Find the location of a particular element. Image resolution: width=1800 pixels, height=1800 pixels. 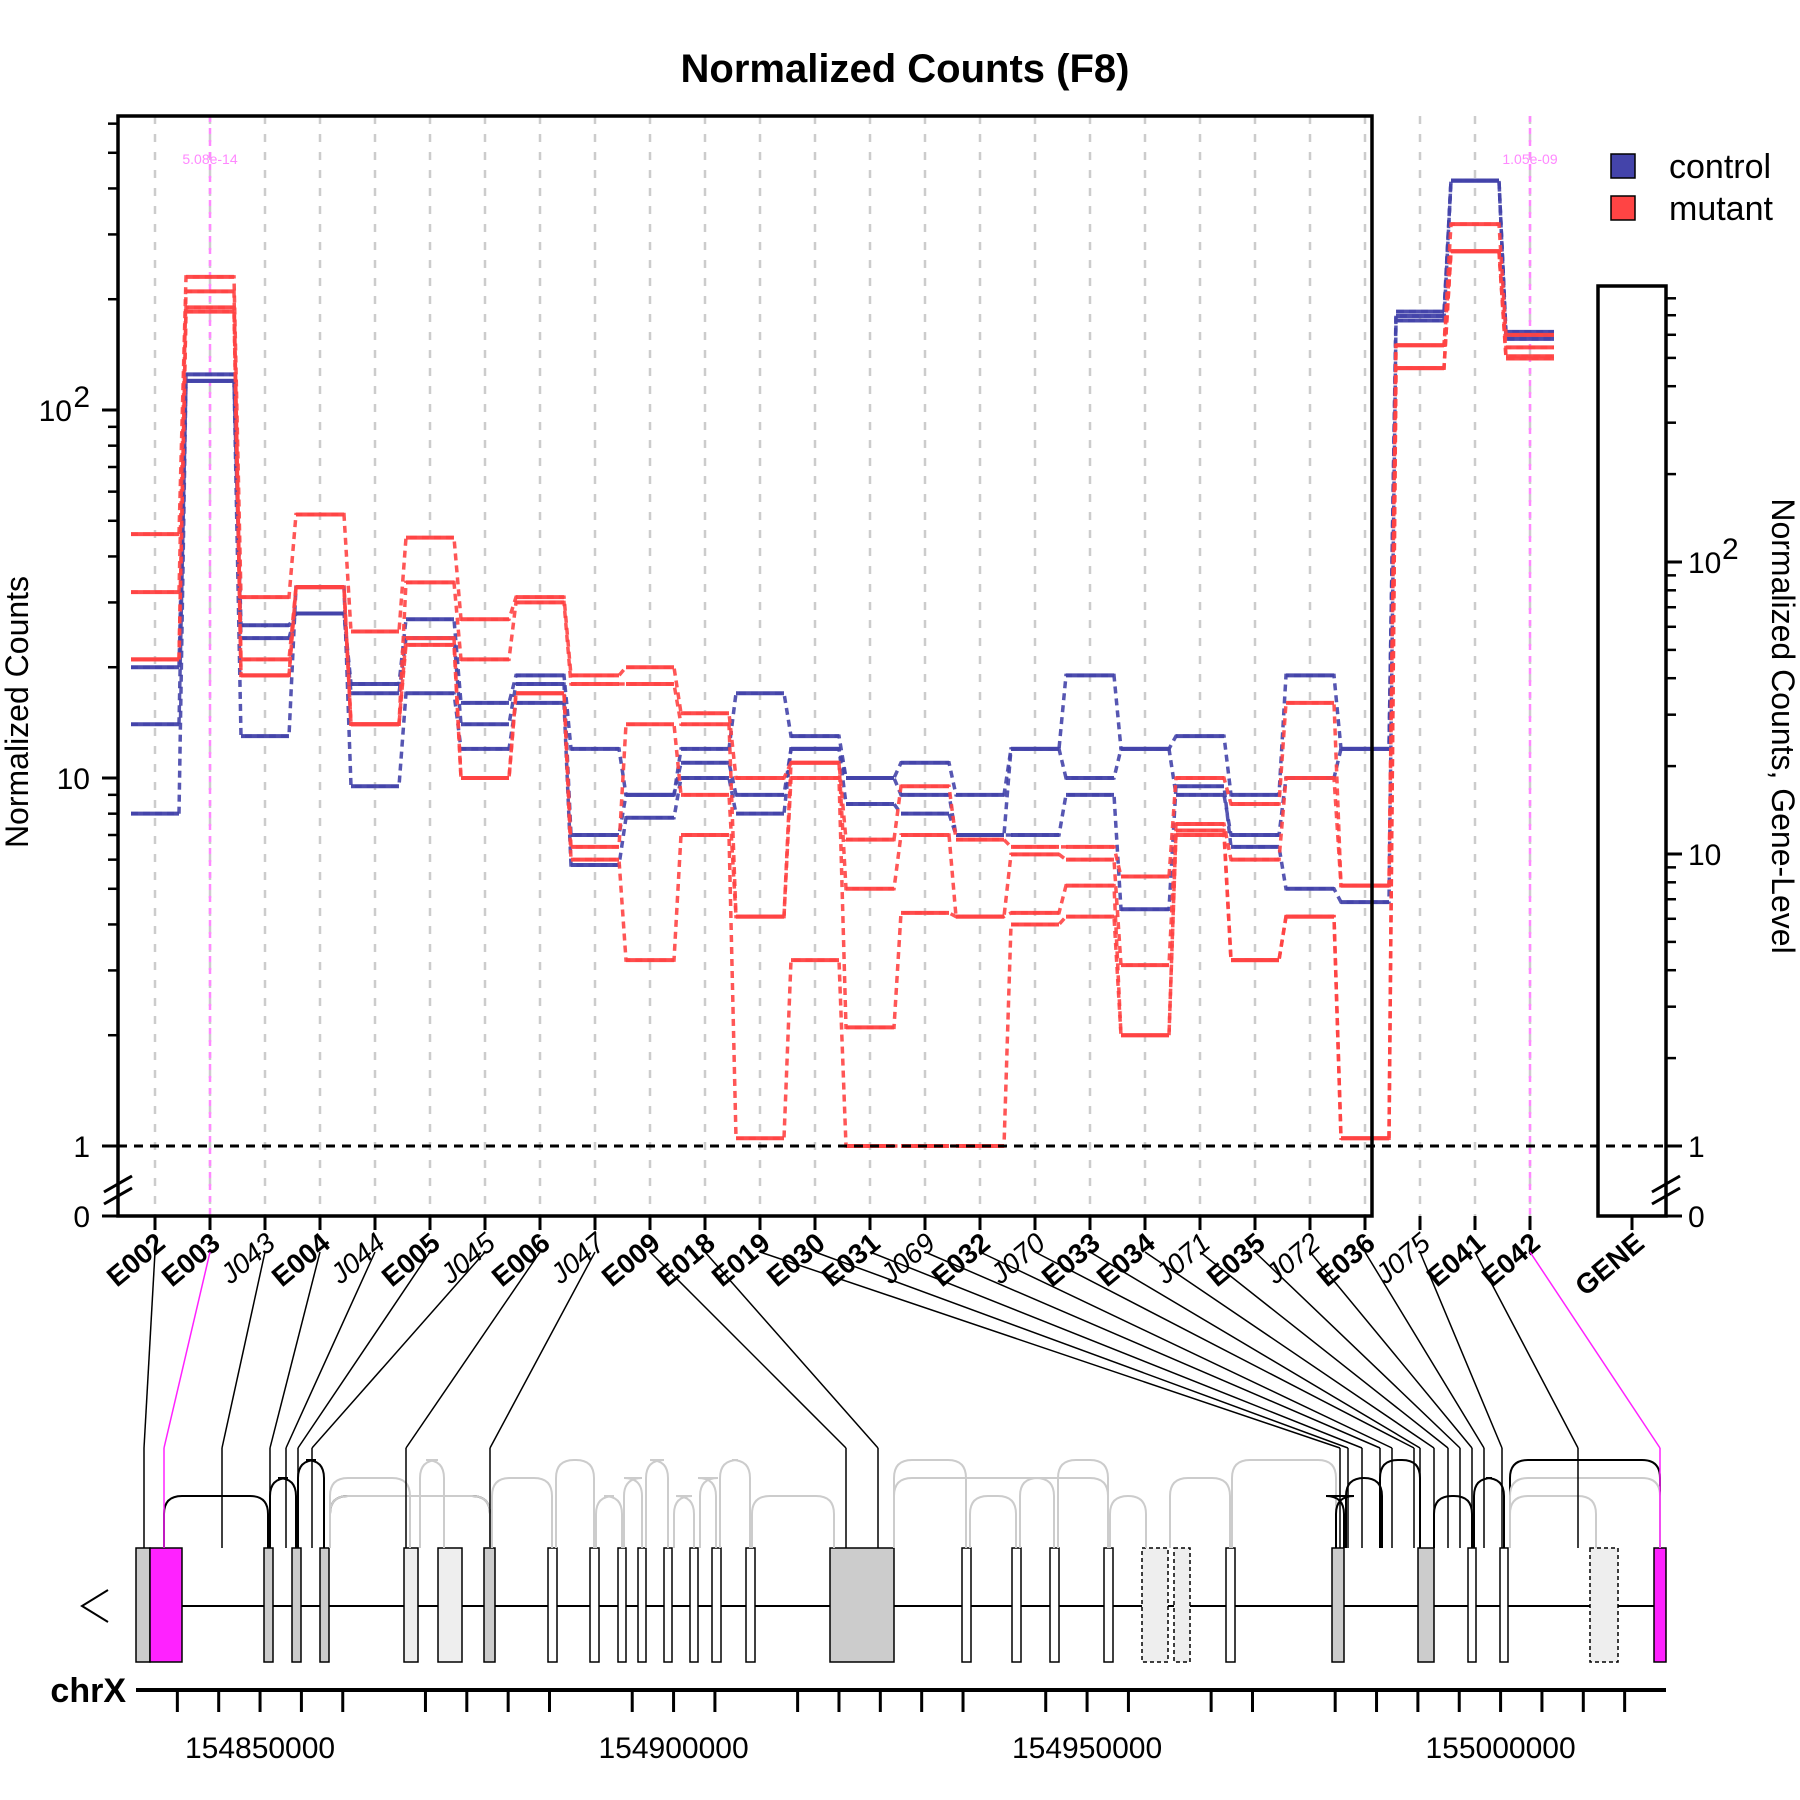

genomic-tick-label-154850000: 154850000 is located at coordinates (260, 1748).